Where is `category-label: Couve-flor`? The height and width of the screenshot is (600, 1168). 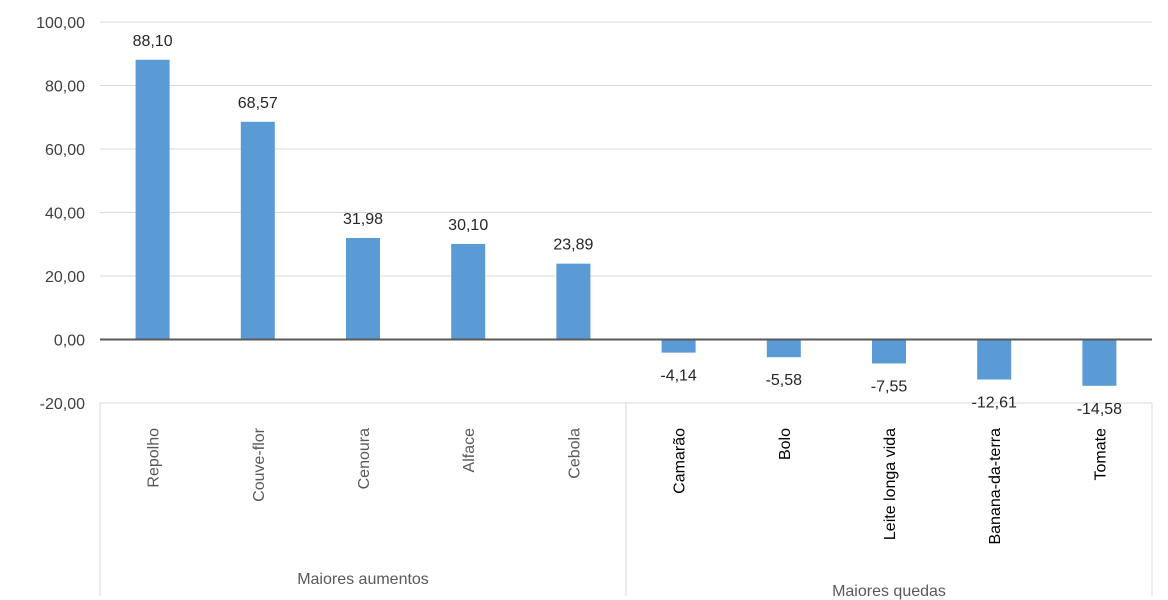 category-label: Couve-flor is located at coordinates (259, 464).